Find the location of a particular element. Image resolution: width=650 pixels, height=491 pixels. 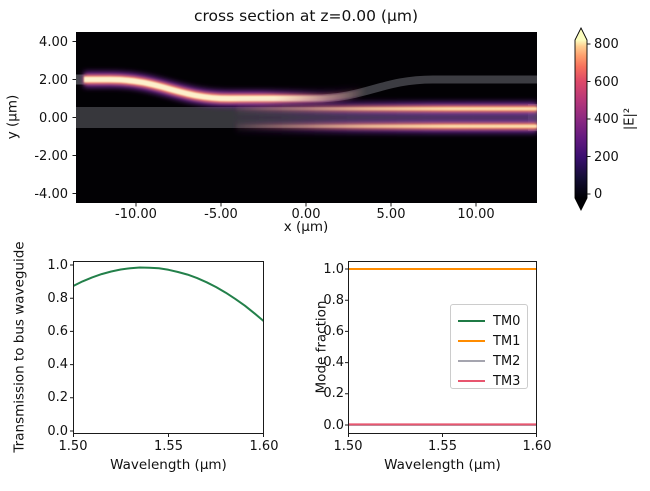

mf-ytick: 0.2 is located at coordinates (333, 394).